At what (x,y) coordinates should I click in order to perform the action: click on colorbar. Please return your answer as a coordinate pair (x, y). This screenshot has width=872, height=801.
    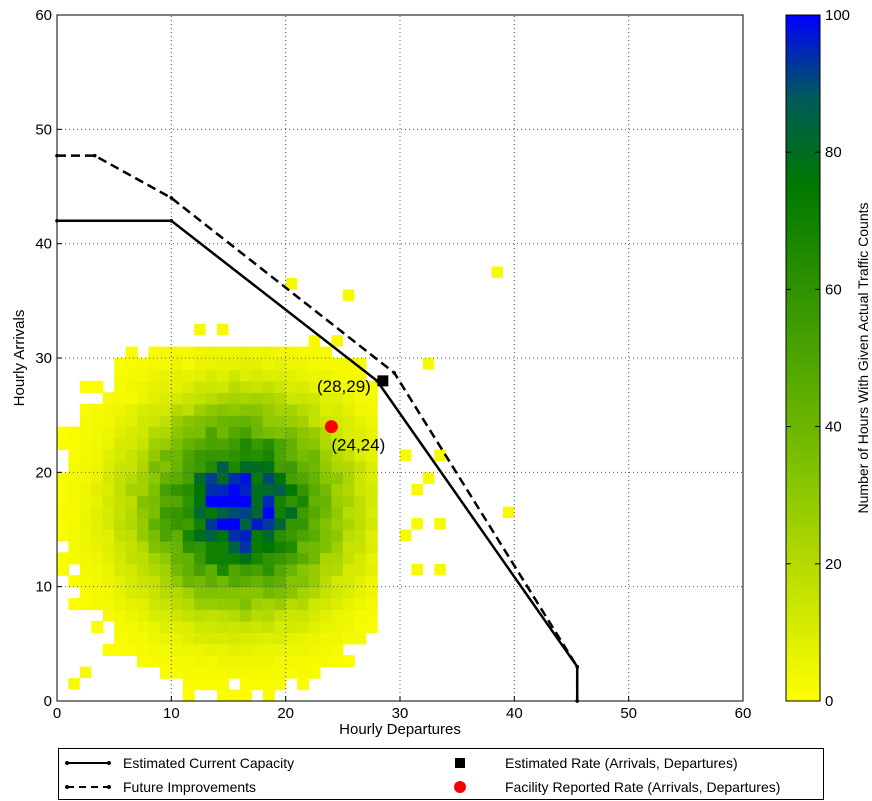
    Looking at the image, I should click on (803, 358).